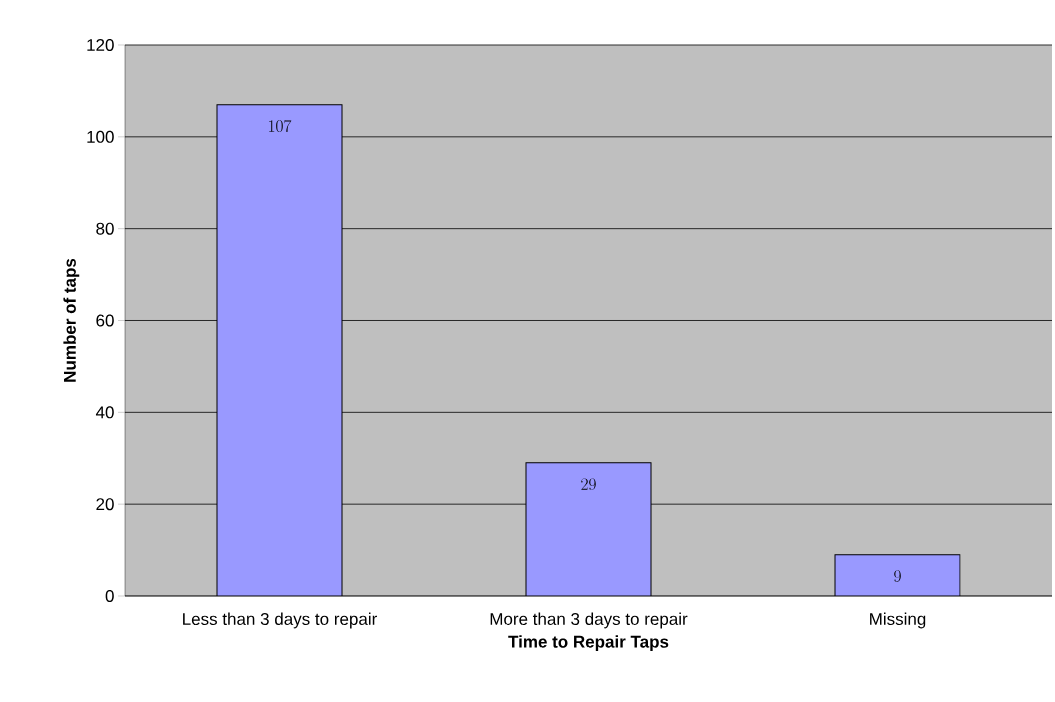  I want to click on y-tick-label: 80, so click(105, 228).